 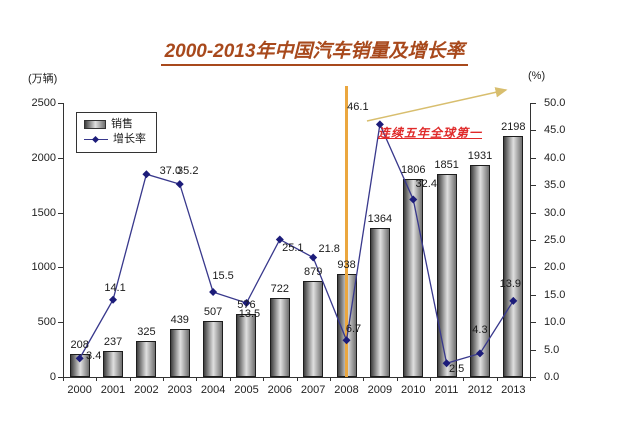 I want to click on left-axis-tick-label: 500, so click(x=46, y=322).